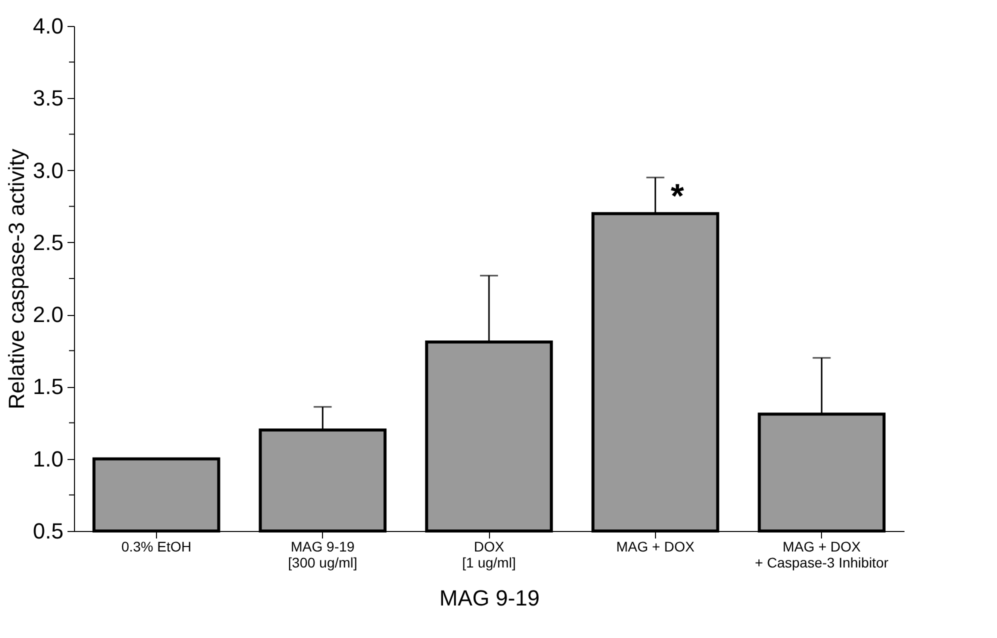 The image size is (997, 638). I want to click on y-tick-label: 1.0, so click(48, 459).